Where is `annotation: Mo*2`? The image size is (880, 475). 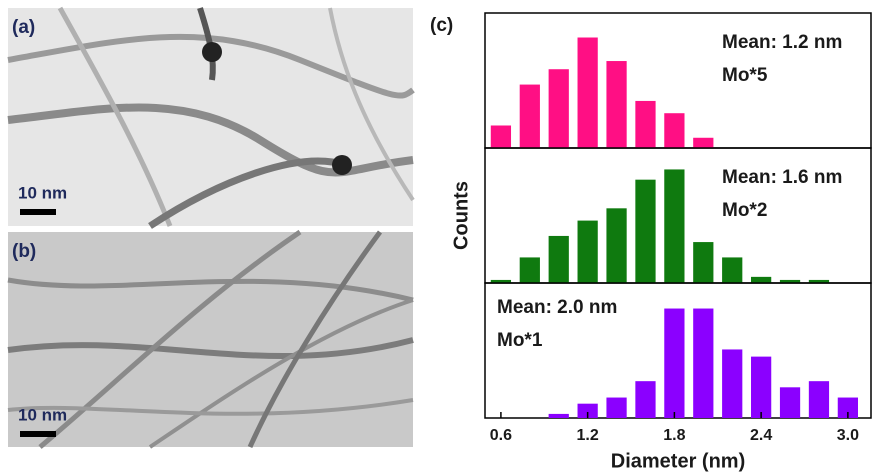 annotation: Mo*2 is located at coordinates (744, 210).